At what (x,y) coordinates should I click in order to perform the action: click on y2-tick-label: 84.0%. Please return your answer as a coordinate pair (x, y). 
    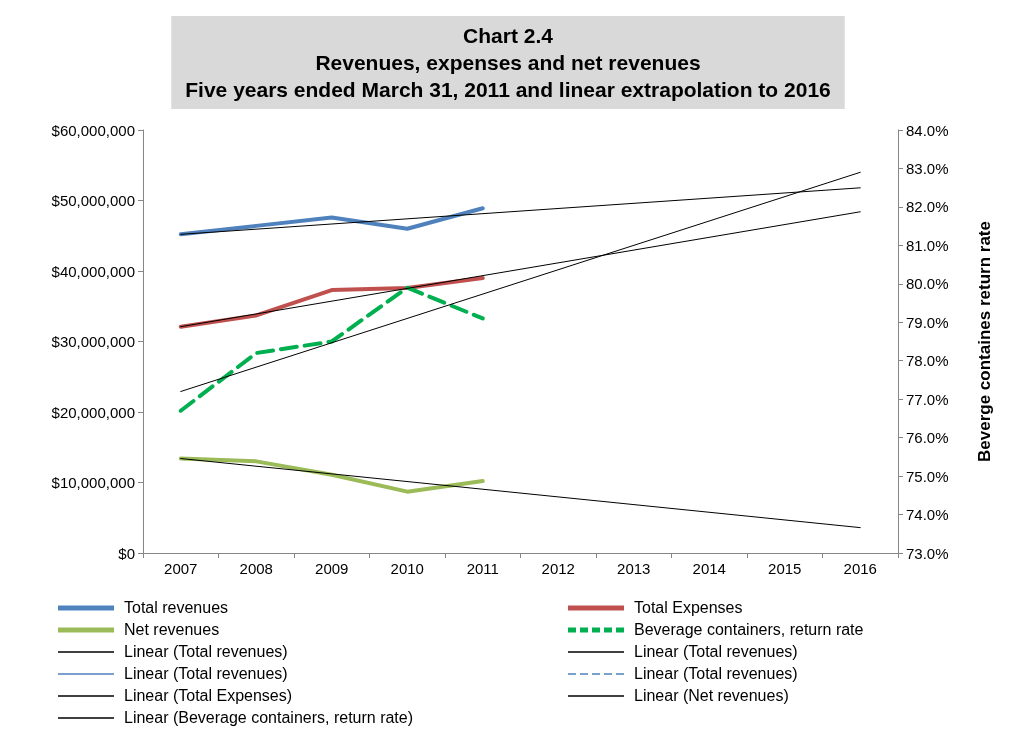
    Looking at the image, I should click on (927, 130).